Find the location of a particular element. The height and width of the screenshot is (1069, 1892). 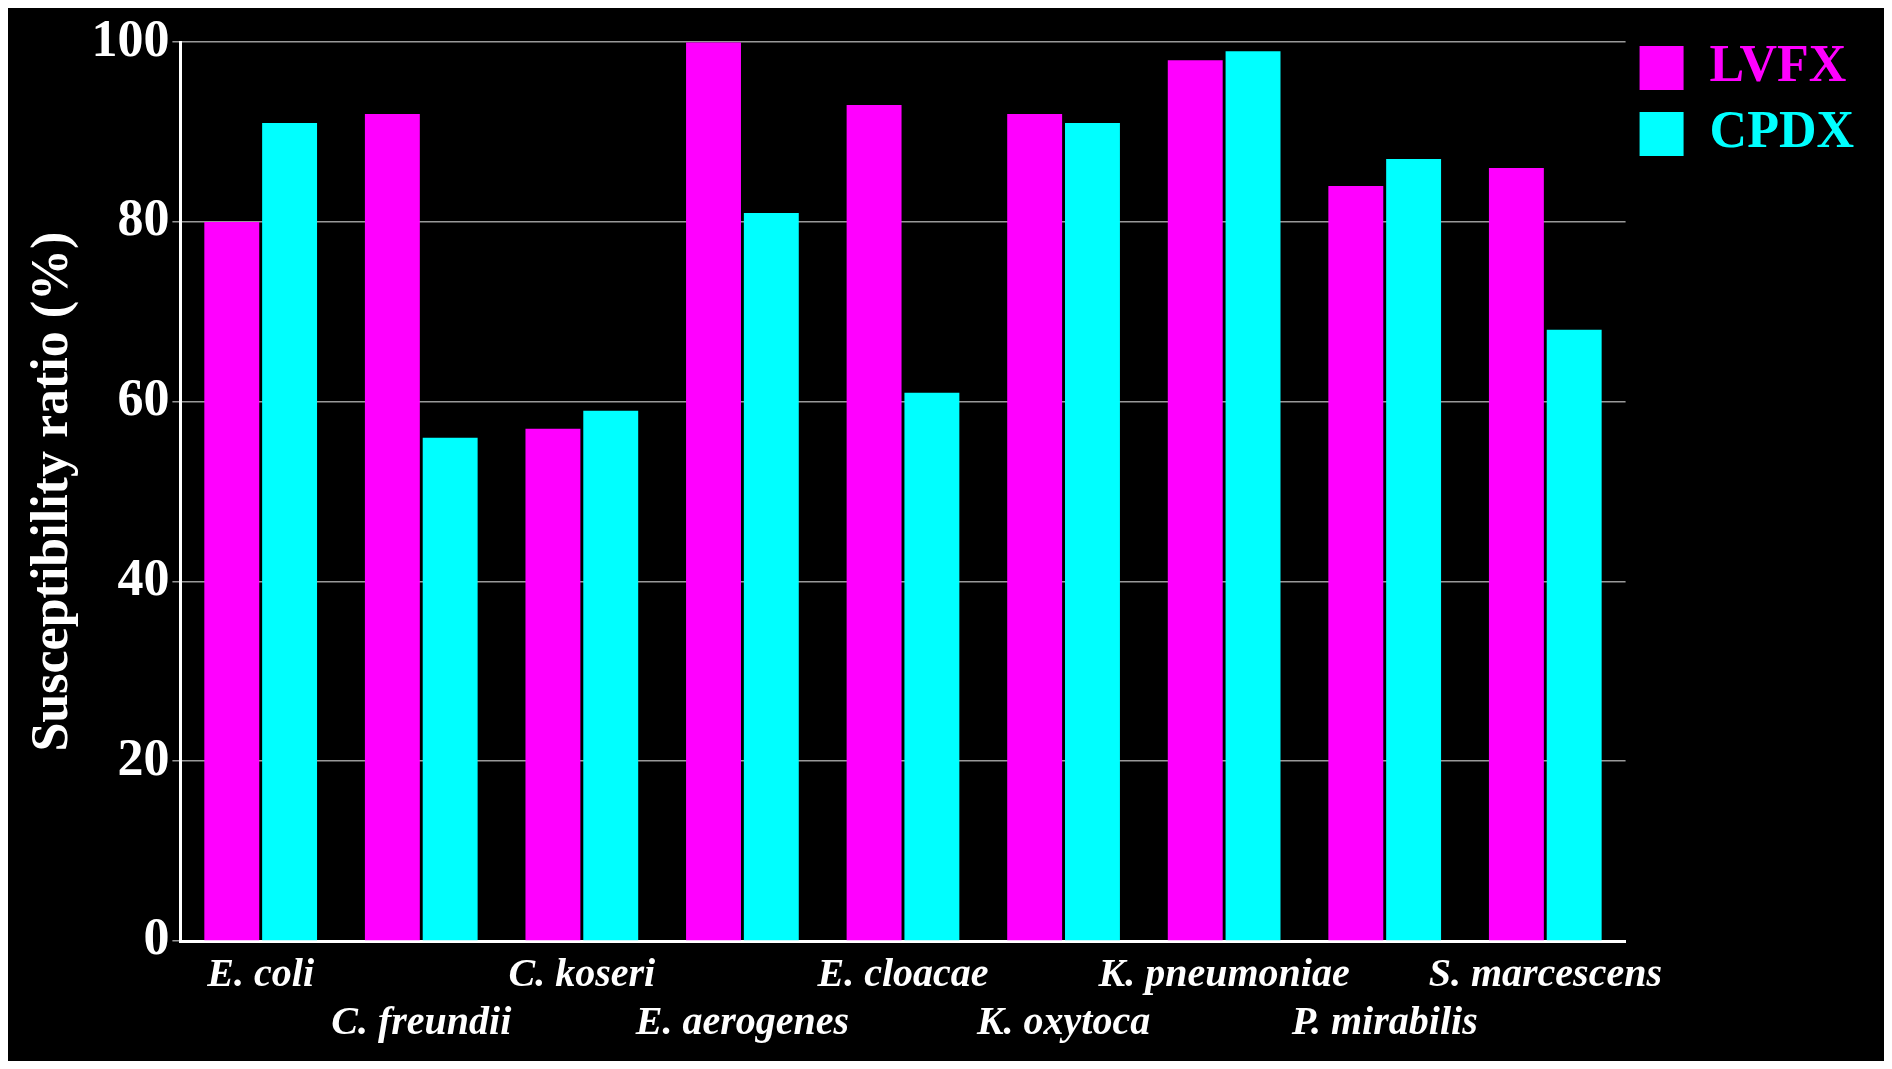

x-tick-label: E. coli is located at coordinates (260, 973).